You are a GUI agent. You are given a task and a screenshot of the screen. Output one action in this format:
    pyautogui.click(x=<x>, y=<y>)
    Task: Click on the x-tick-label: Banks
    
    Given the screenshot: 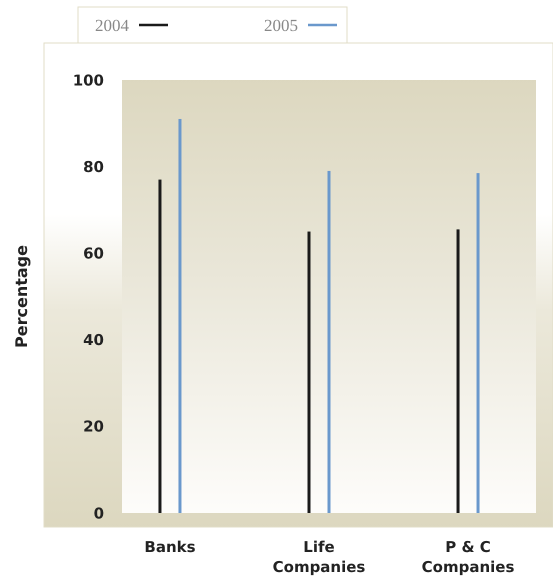 What is the action you would take?
    pyautogui.click(x=170, y=547)
    